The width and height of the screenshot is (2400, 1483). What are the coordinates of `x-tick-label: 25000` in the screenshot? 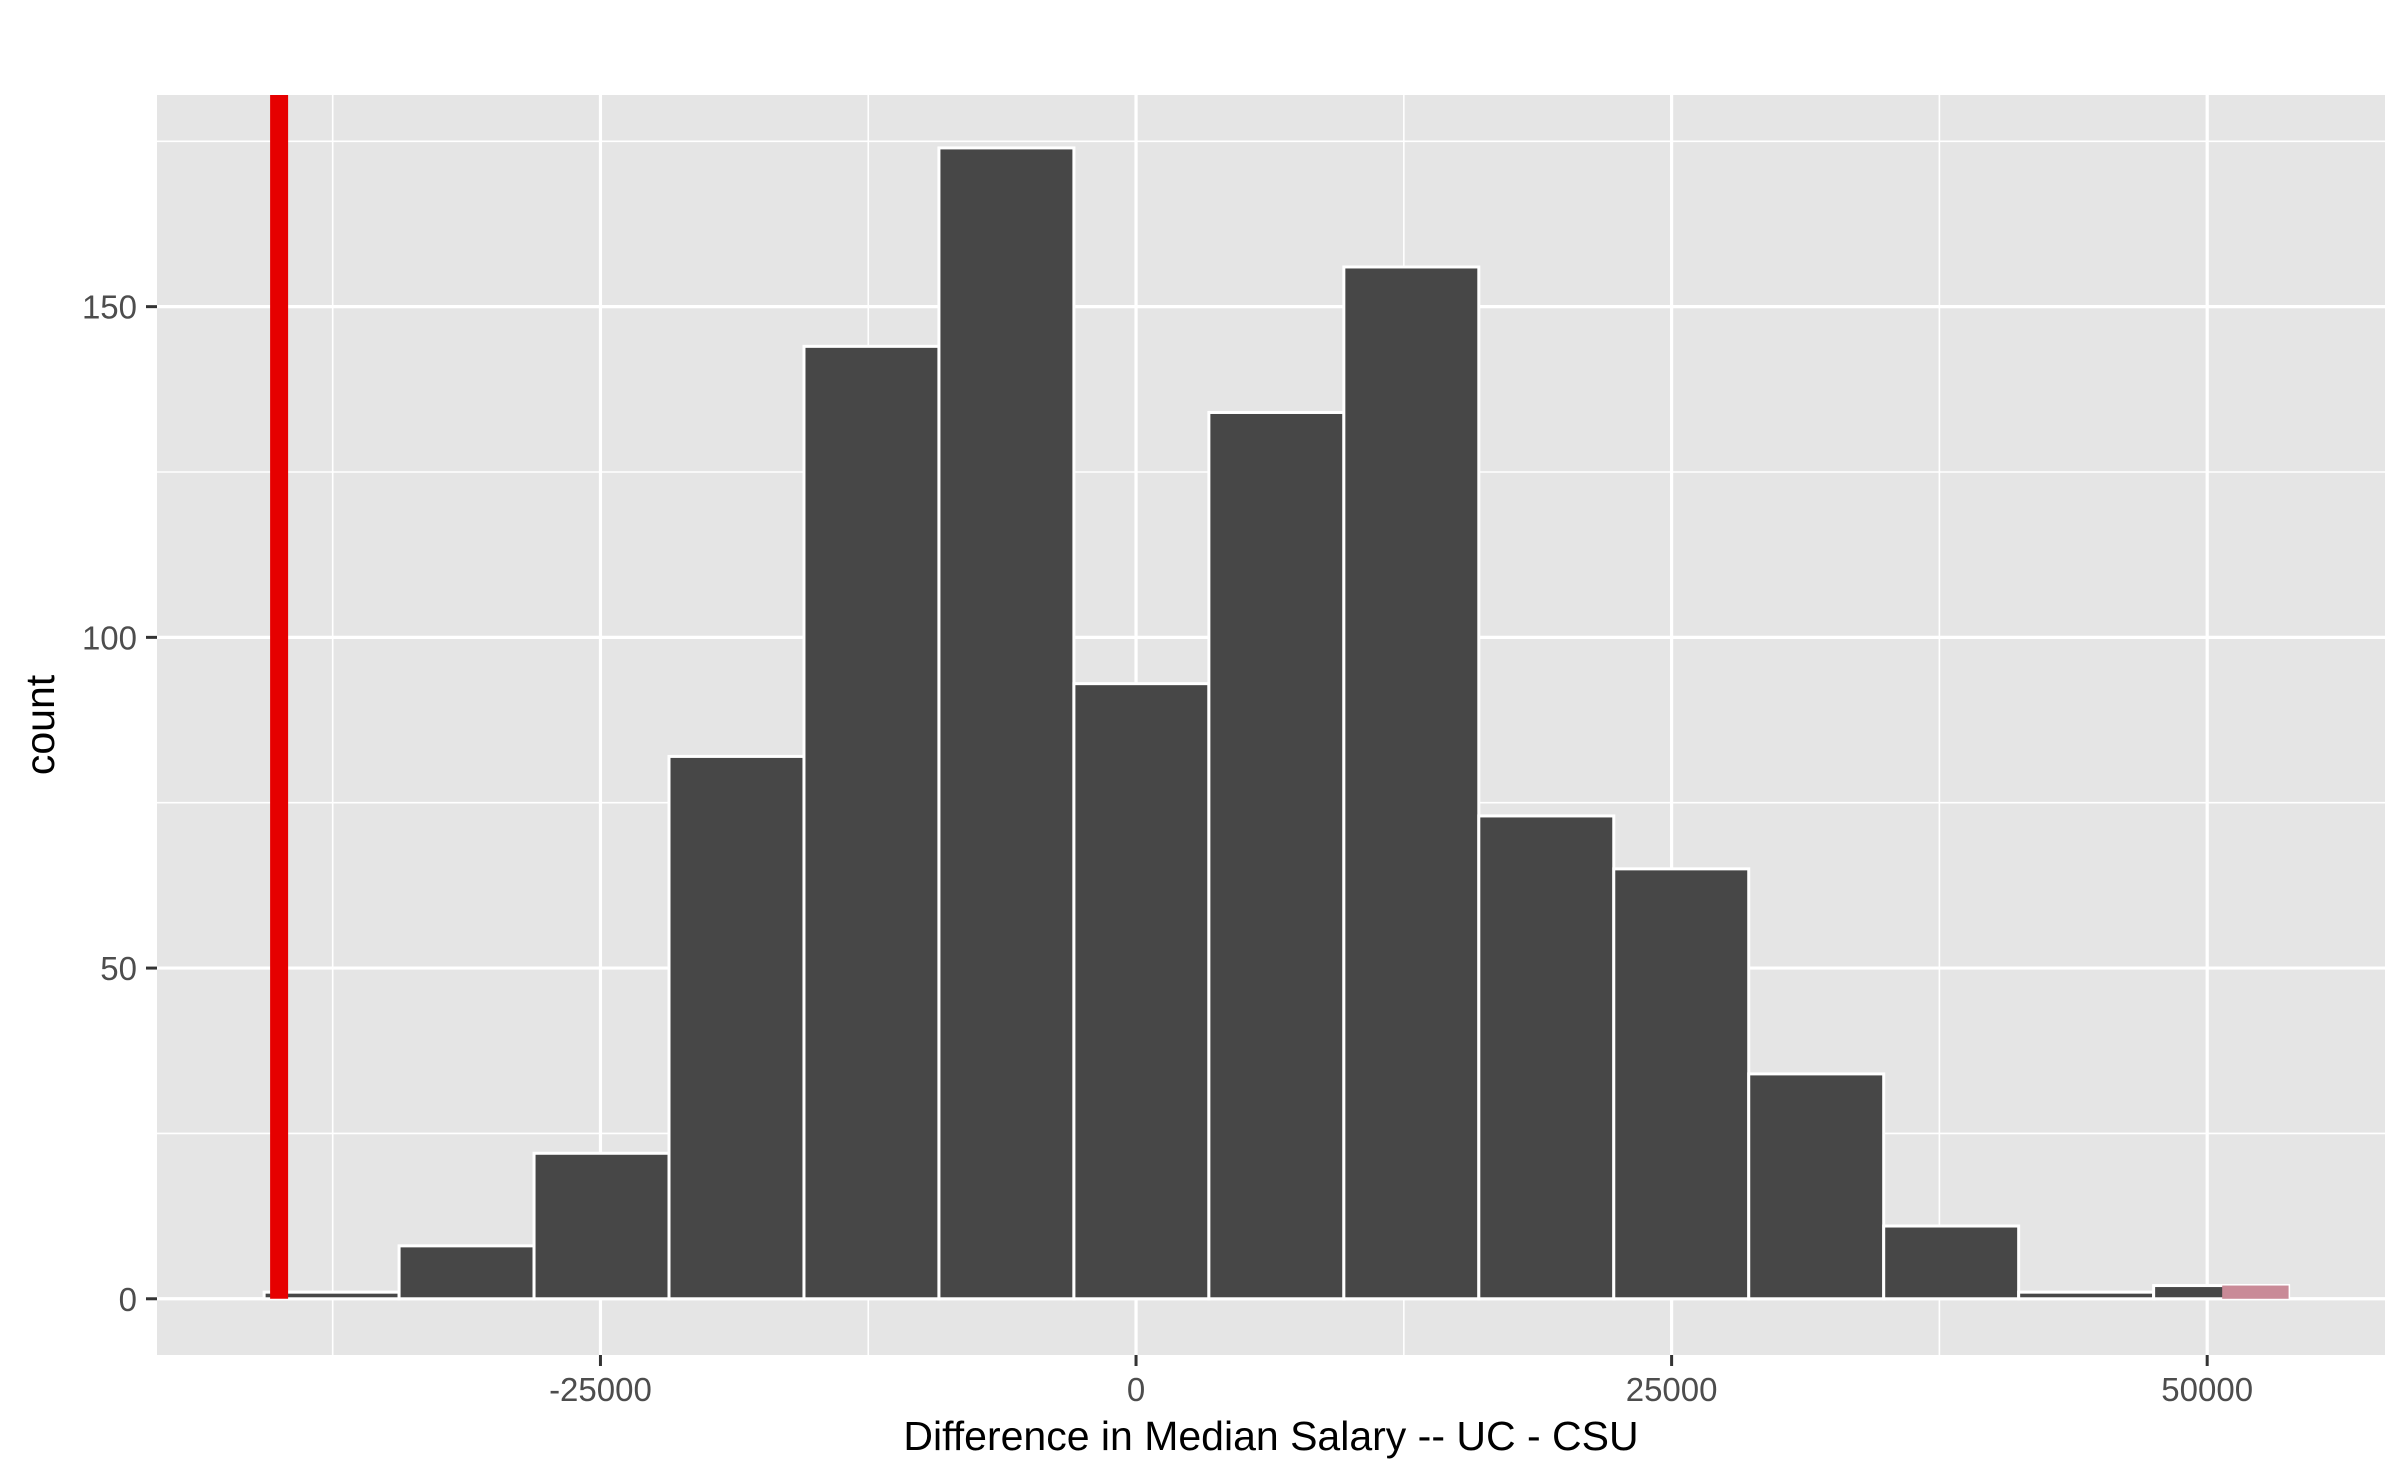 It's located at (1672, 1389).